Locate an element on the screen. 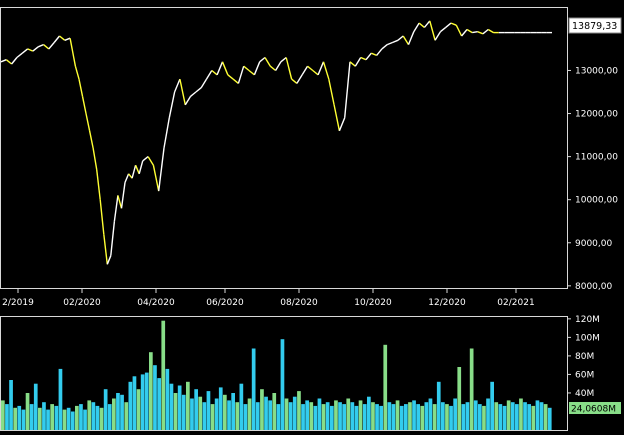  price-y-tick-label: 9000,00 is located at coordinates (593, 244).